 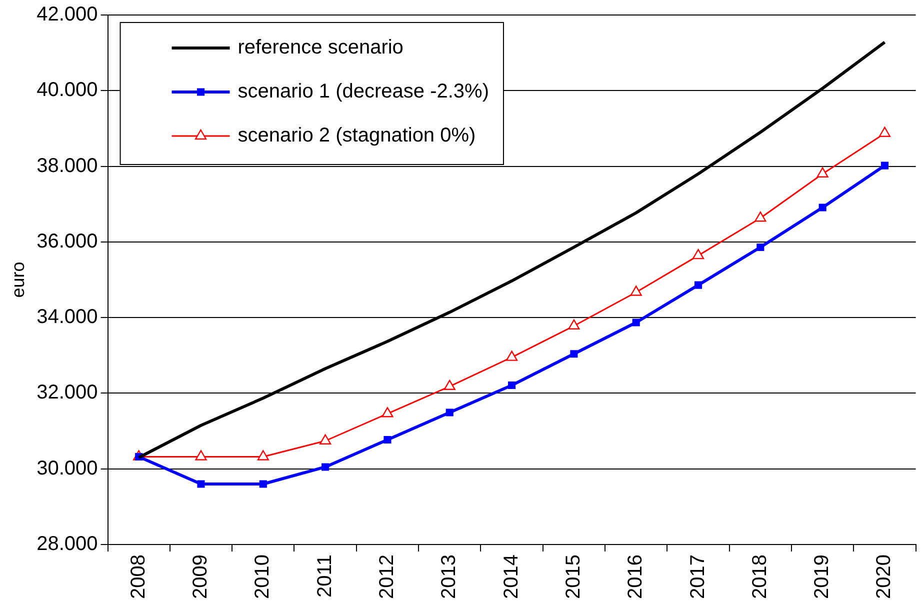 What do you see at coordinates (18, 280) in the screenshot?
I see `y-axis-title: euro` at bounding box center [18, 280].